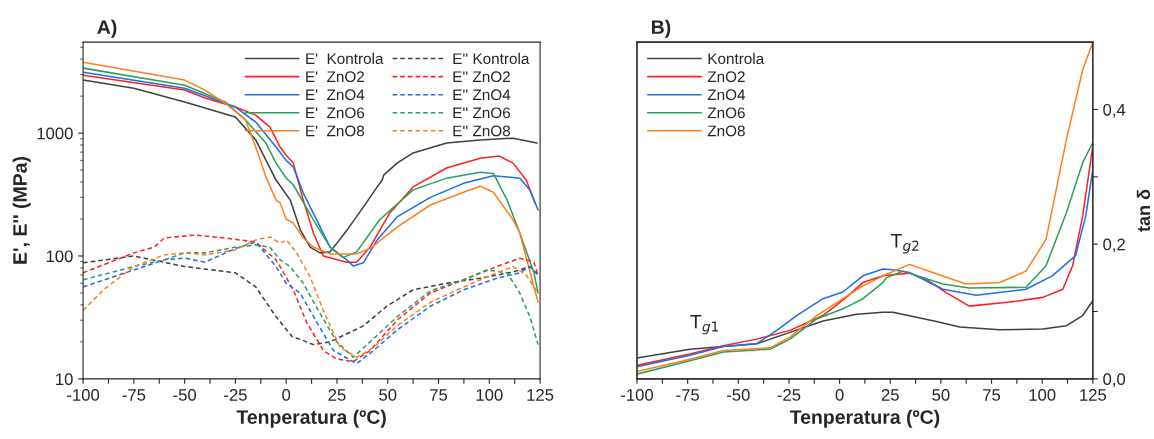  I want to click on chart-title: A), so click(107, 28).